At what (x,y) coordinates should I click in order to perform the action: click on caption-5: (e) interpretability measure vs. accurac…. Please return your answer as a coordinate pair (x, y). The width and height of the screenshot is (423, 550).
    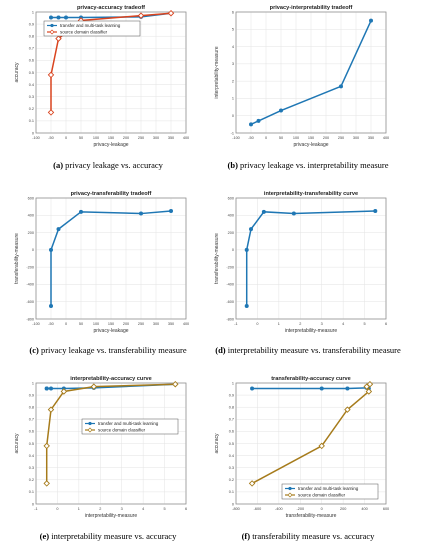
    Looking at the image, I should click on (108, 536).